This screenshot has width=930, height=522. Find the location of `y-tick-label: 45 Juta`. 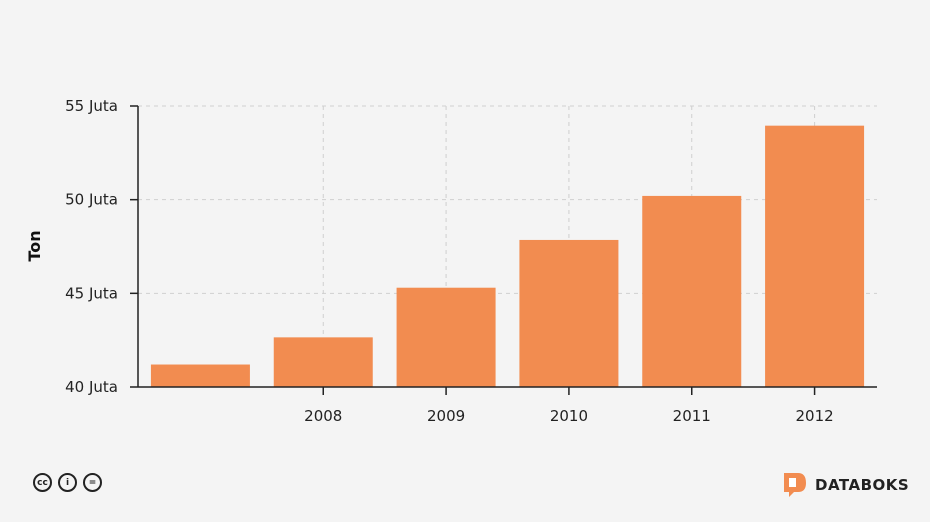

y-tick-label: 45 Juta is located at coordinates (91, 293).